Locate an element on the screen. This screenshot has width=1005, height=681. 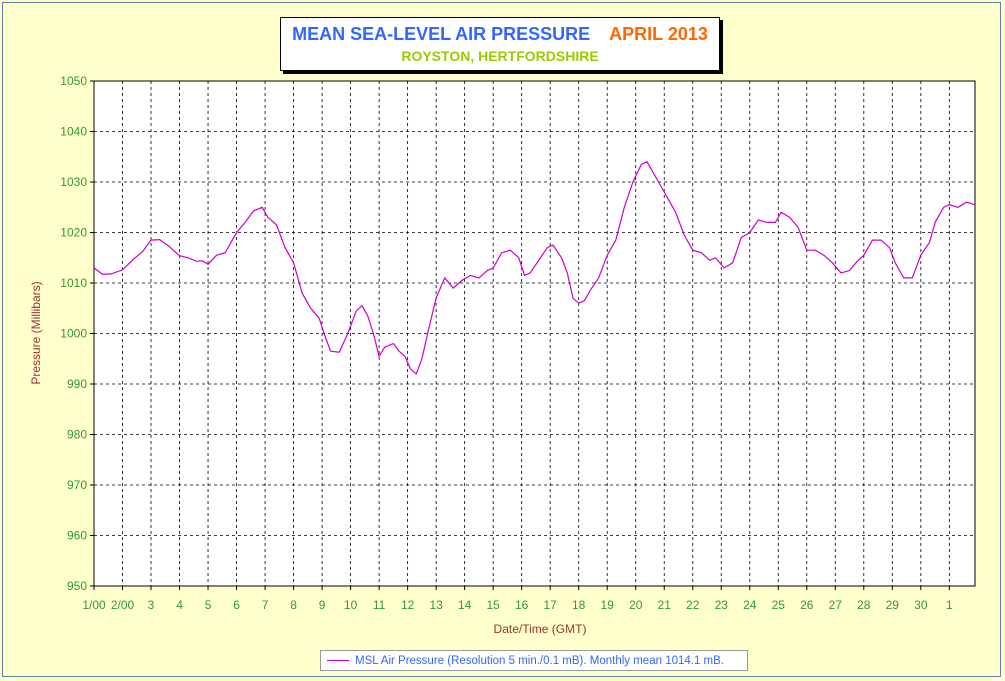
x-tick-label: 13 is located at coordinates (436, 605).